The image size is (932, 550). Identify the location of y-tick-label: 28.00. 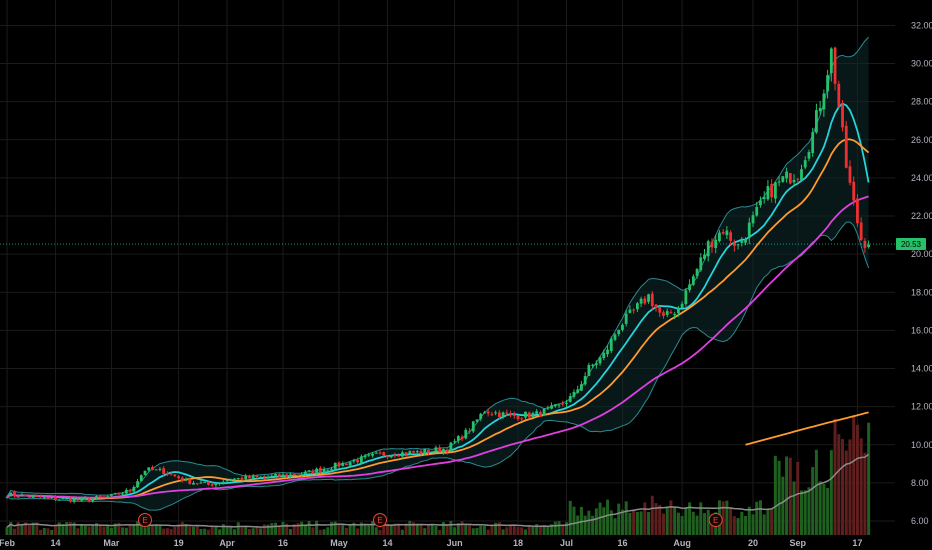
(921, 102).